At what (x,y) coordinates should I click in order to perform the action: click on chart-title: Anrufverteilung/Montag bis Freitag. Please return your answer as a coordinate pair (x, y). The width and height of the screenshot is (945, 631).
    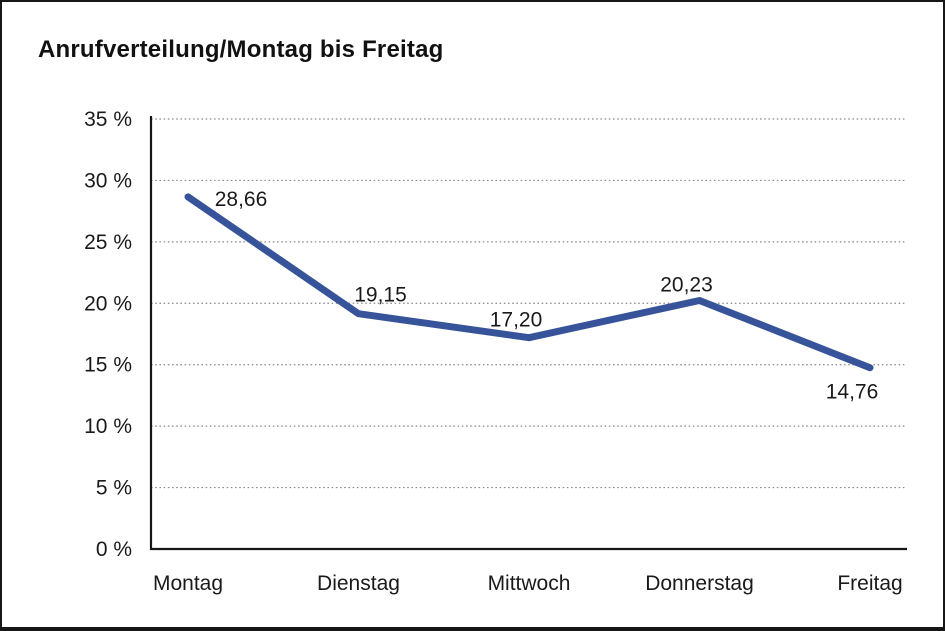
    Looking at the image, I should click on (241, 49).